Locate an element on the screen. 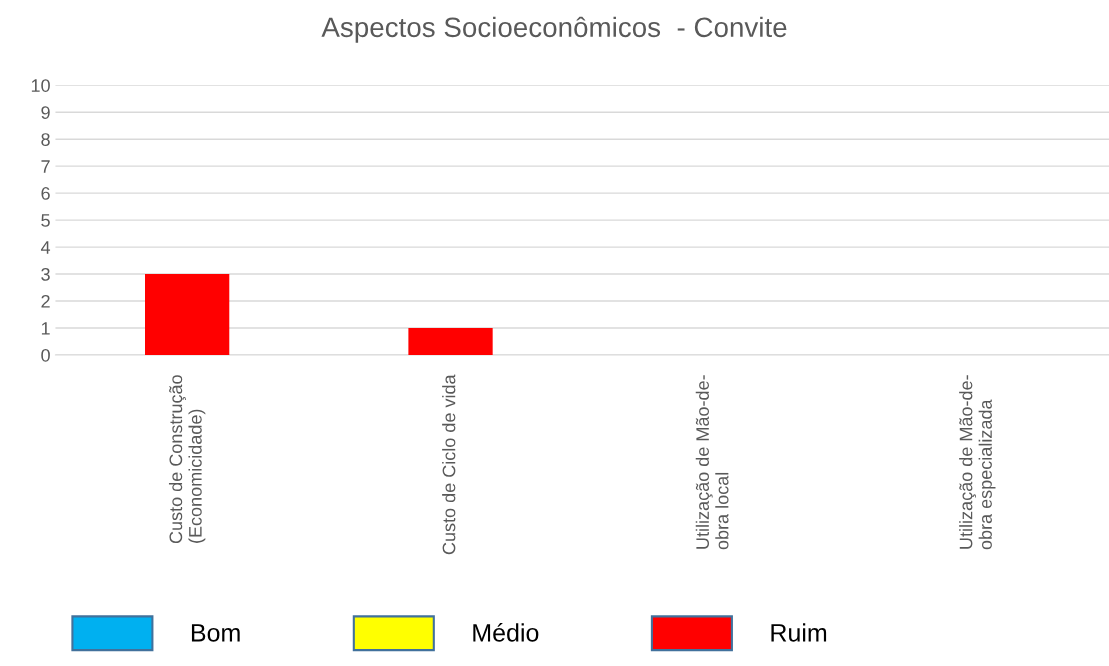  y-tick-label: 9 is located at coordinates (45, 112).